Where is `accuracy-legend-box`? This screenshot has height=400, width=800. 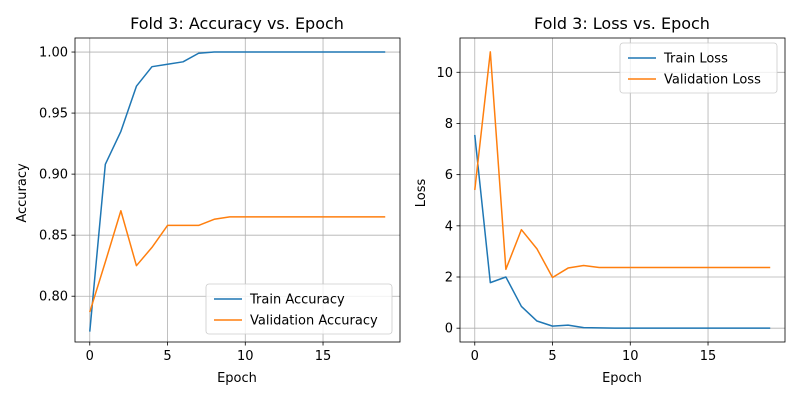 accuracy-legend-box is located at coordinates (299, 309).